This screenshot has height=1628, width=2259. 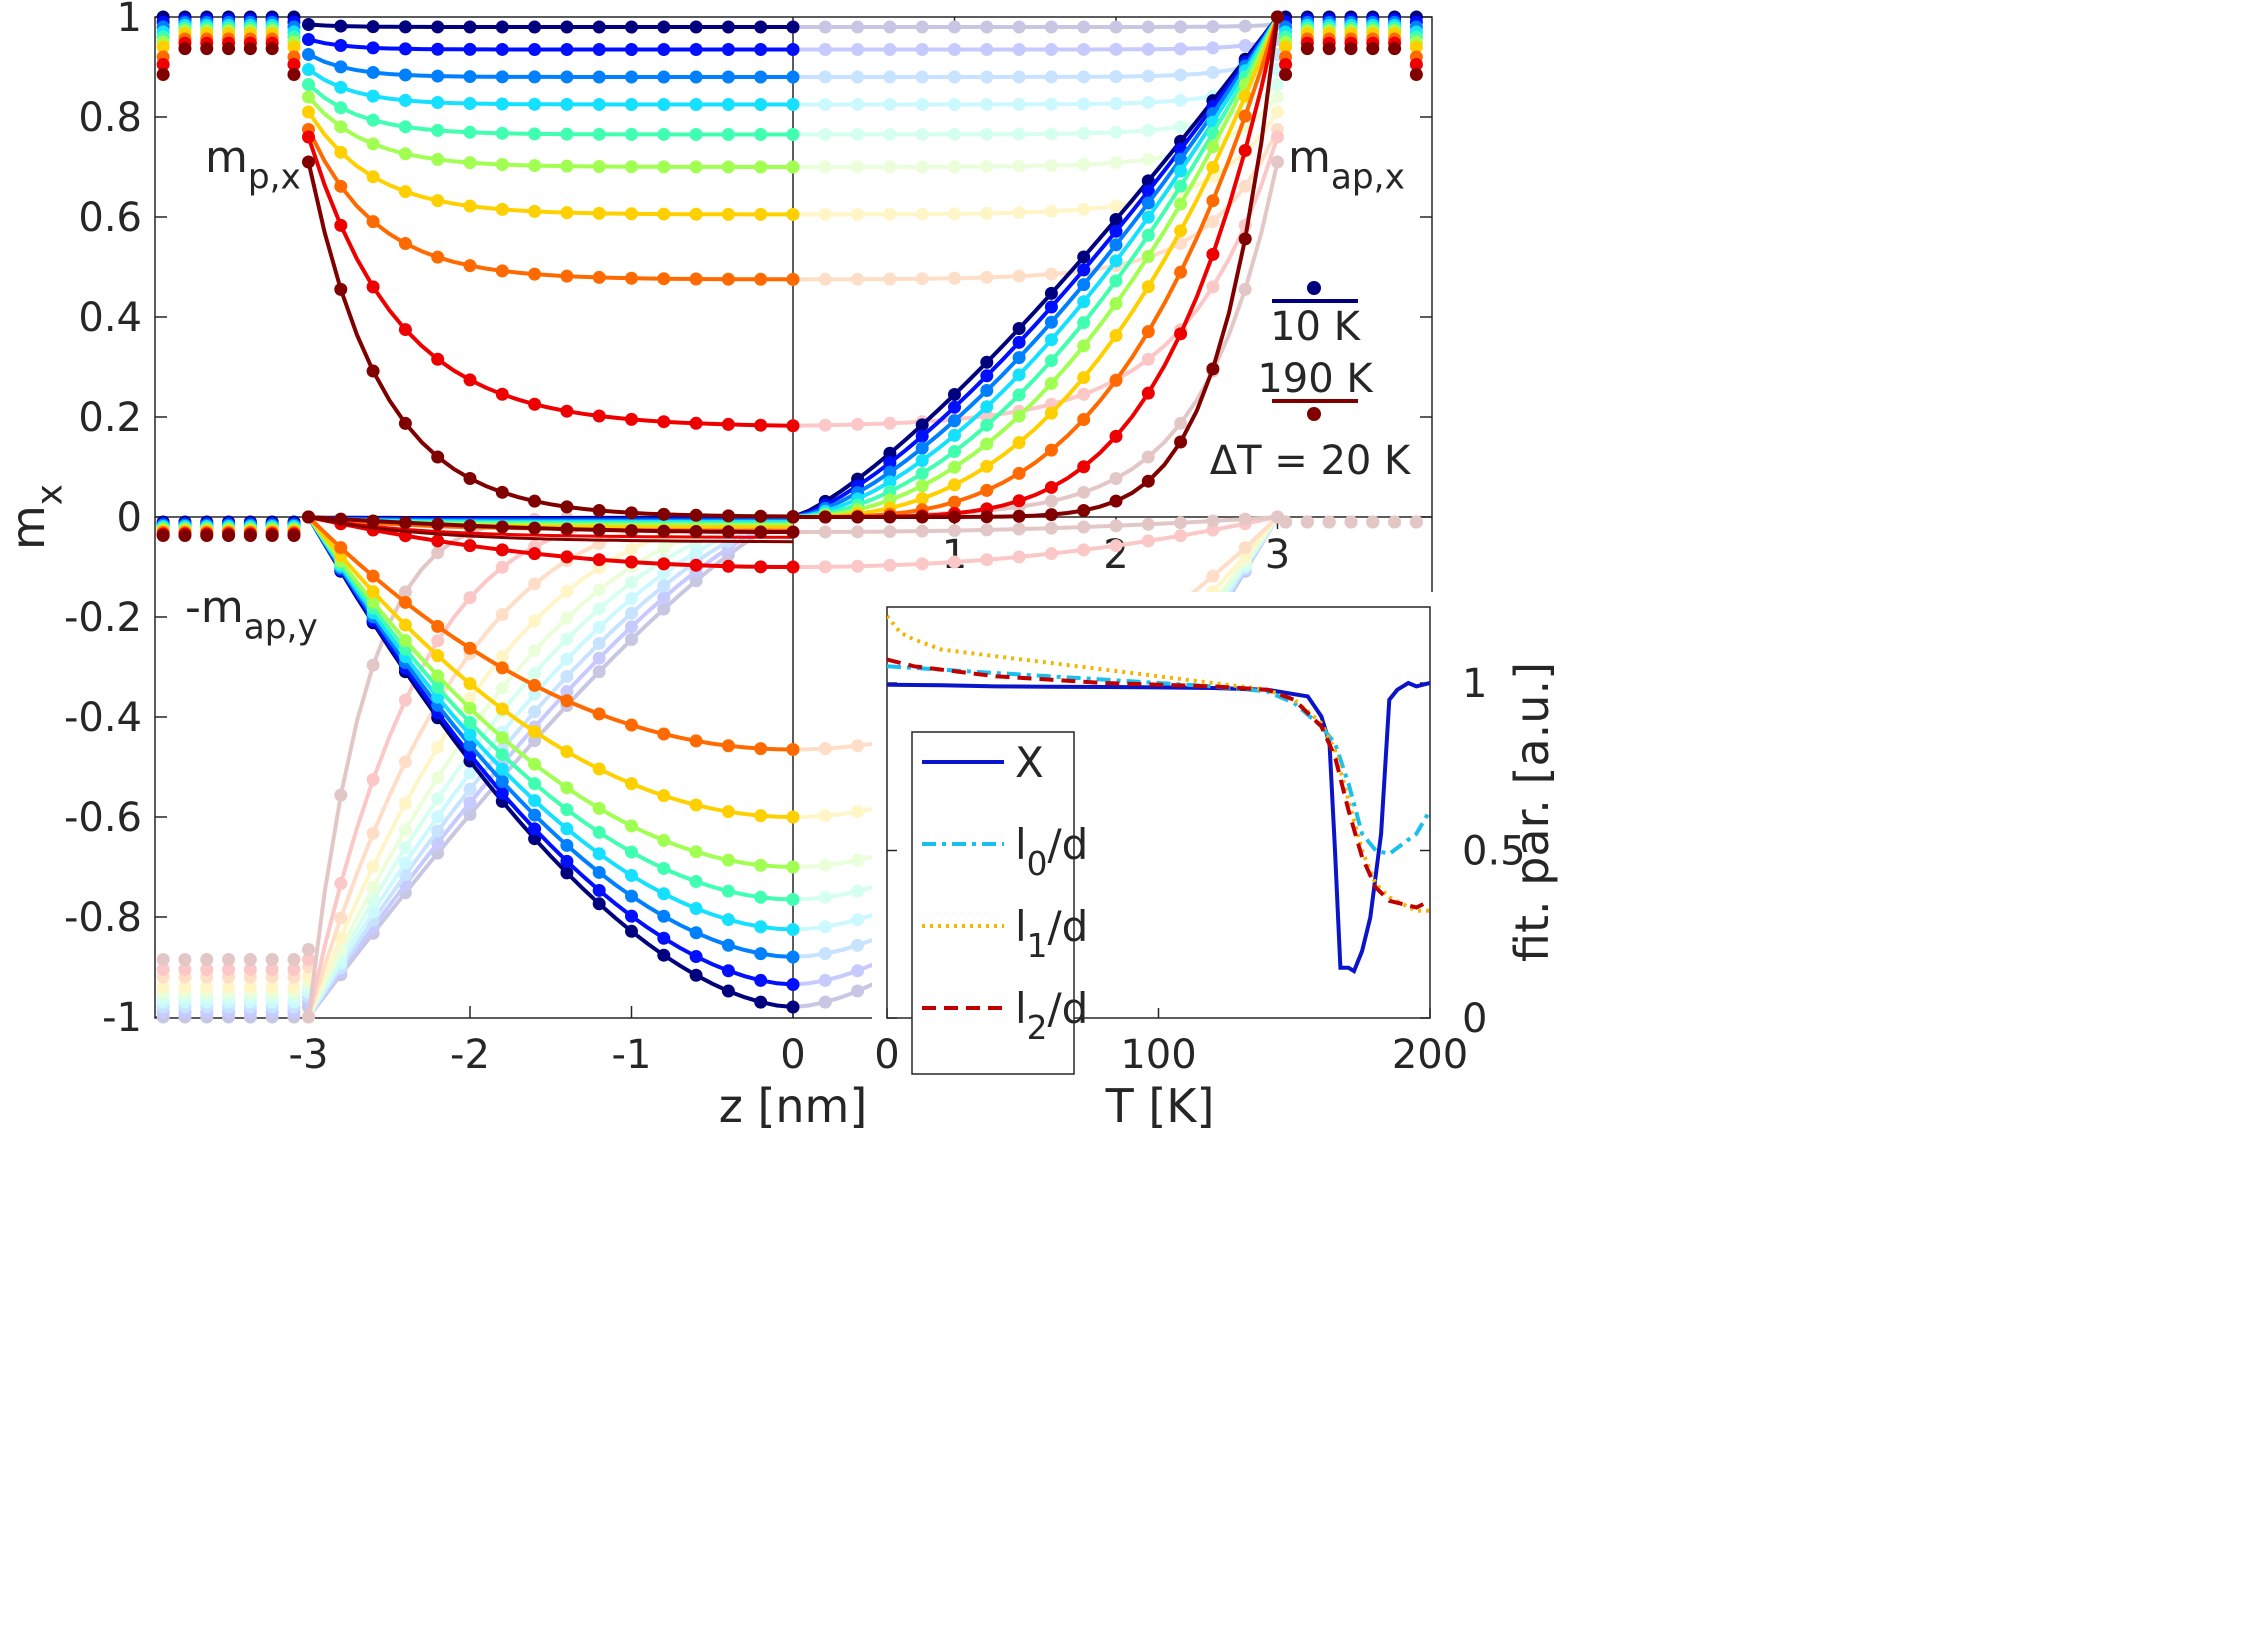 I want to click on inset-legend-label-l0-d: l0/d, so click(x=1051, y=851).